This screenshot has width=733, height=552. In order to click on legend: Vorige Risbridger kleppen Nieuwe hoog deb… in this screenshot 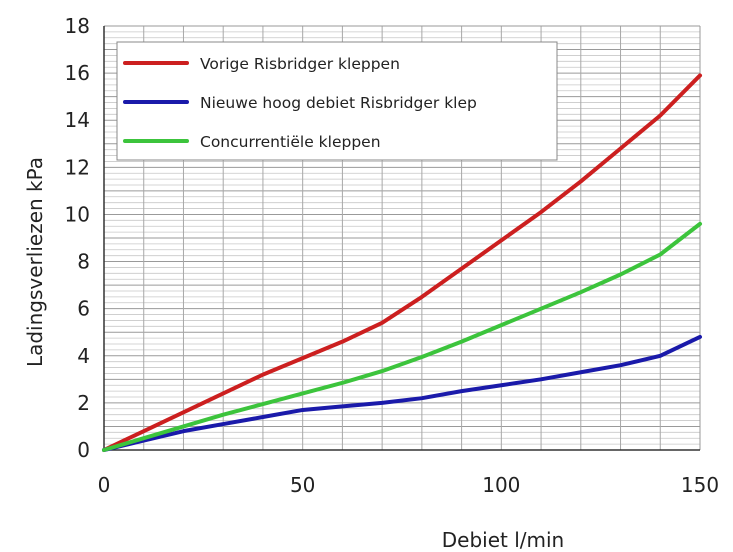, I will do `click(337, 101)`.